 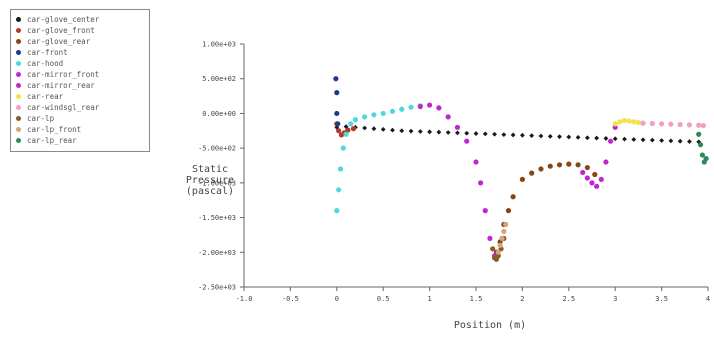 I want to click on legend-item: car-lp_rear, so click(x=46, y=140).